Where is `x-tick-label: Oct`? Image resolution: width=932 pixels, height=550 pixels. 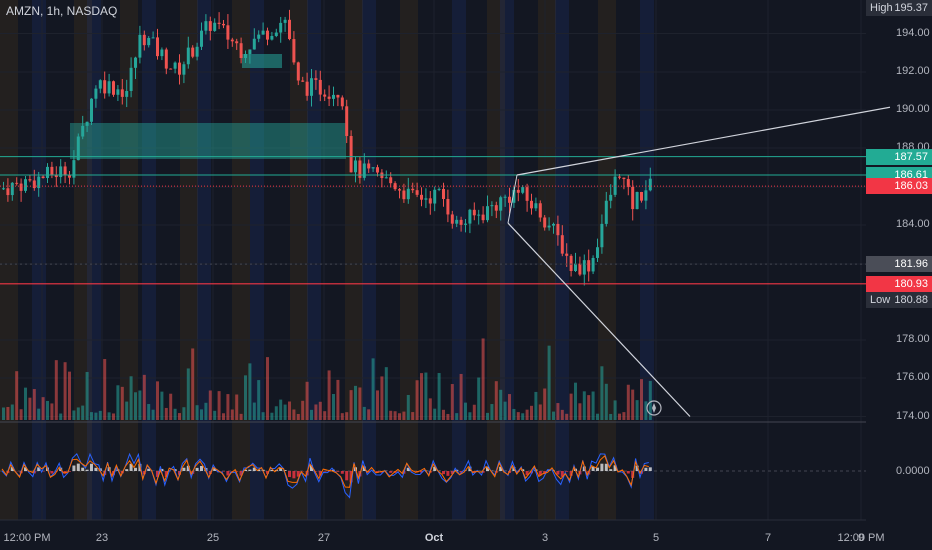
x-tick-label: Oct is located at coordinates (434, 538).